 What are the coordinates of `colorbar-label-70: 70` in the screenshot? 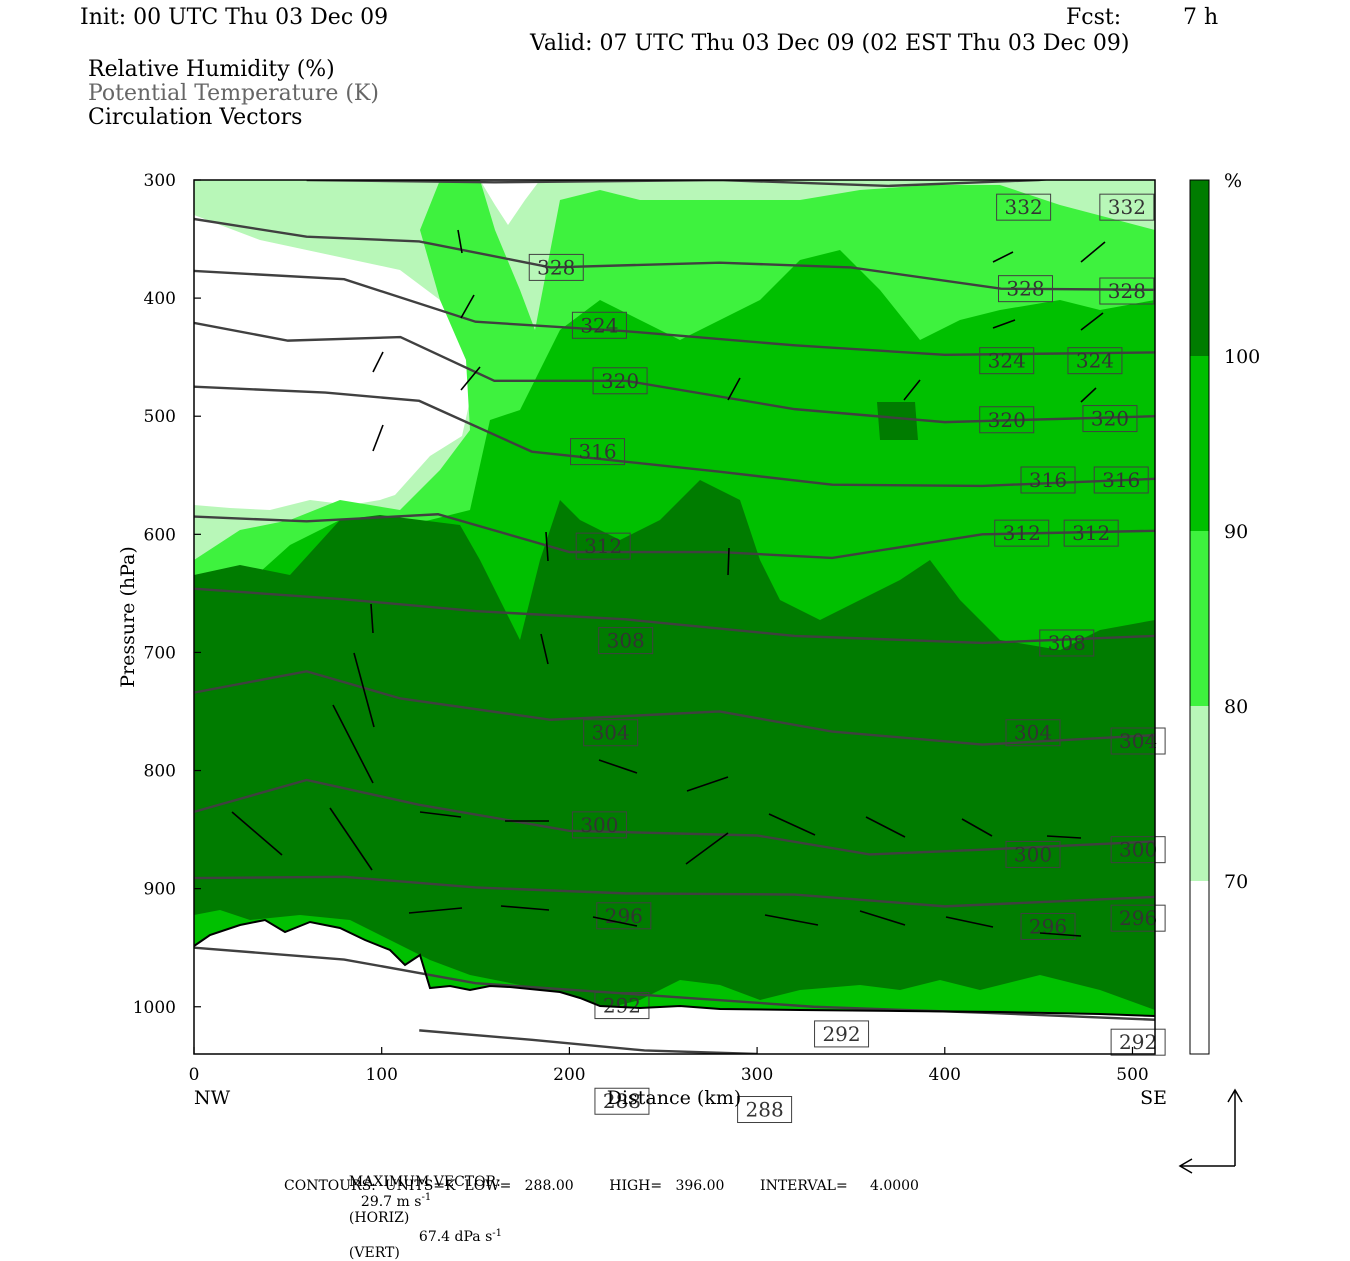 It's located at (1236, 882).